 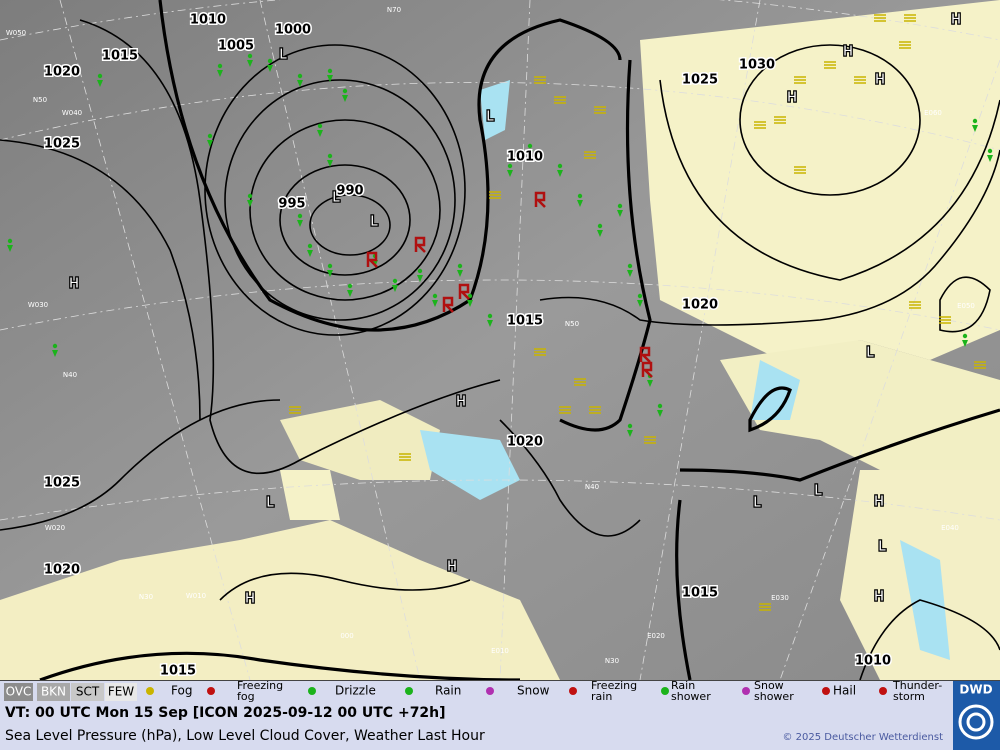 I want to click on grid-label: W030, so click(x=38, y=305).